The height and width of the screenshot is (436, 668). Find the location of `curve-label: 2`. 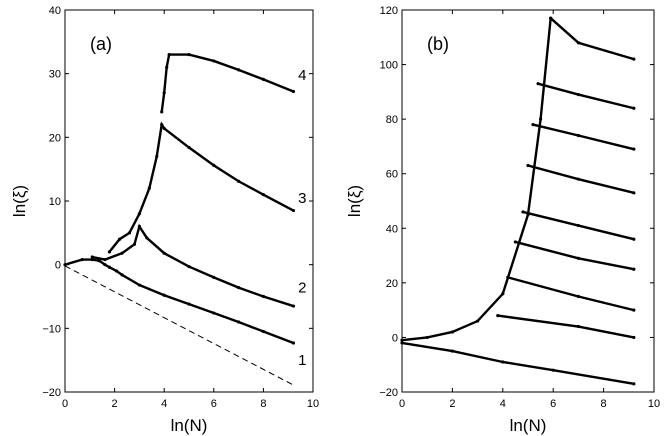

curve-label: 2 is located at coordinates (302, 288).